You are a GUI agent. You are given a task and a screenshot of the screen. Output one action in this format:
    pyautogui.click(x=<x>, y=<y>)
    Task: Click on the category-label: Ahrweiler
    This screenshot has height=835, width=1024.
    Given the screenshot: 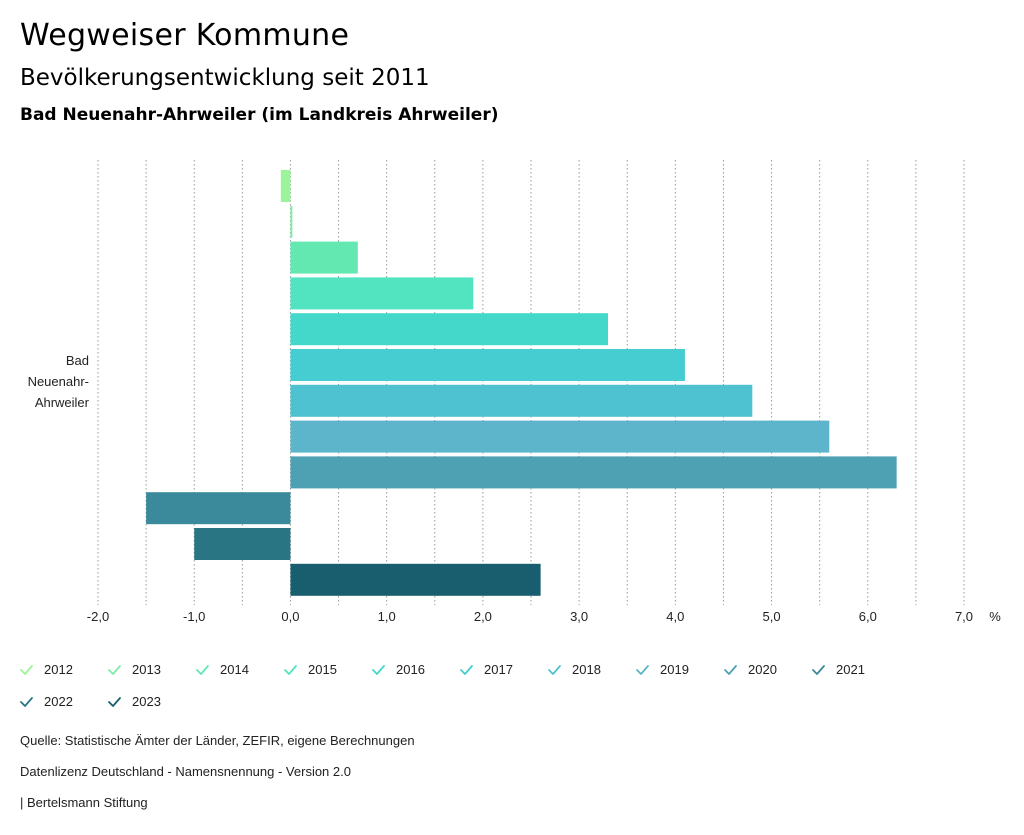 What is the action you would take?
    pyautogui.click(x=62, y=402)
    